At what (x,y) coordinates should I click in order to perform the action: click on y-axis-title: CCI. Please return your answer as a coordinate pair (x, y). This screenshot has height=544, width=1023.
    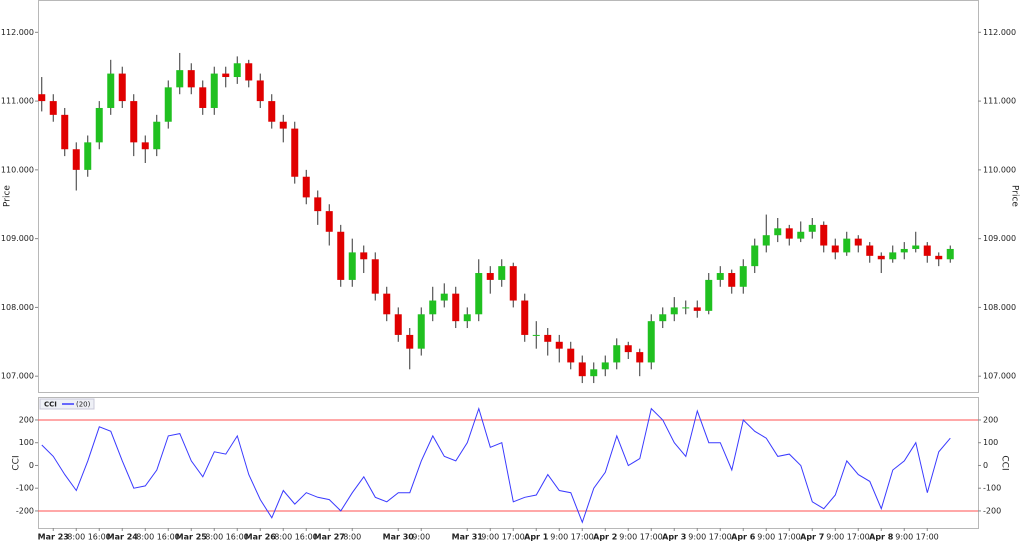
    Looking at the image, I should click on (1005, 462).